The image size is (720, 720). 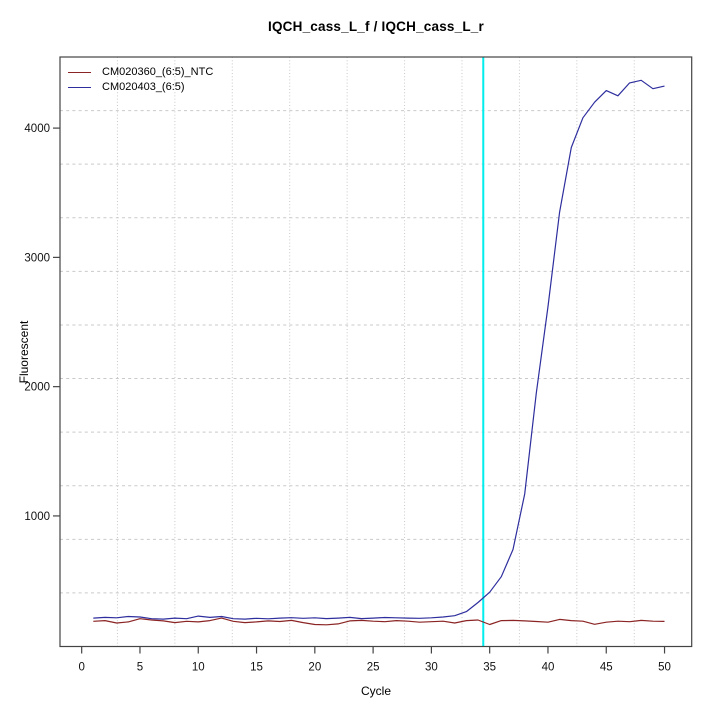 What do you see at coordinates (37, 517) in the screenshot?
I see `y-tick-label: 1000` at bounding box center [37, 517].